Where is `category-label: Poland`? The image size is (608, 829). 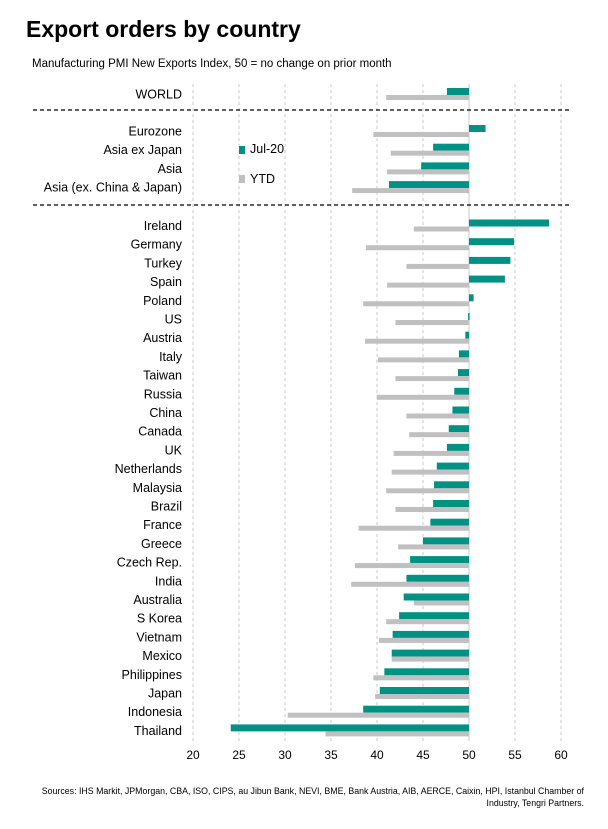 category-label: Poland is located at coordinates (162, 301).